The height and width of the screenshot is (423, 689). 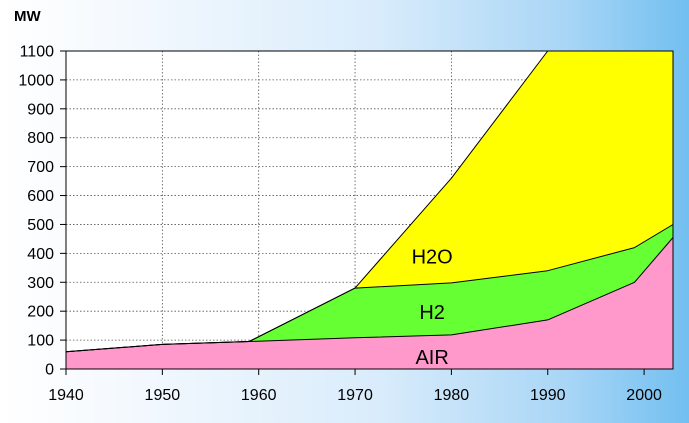 I want to click on x-tick-label-1980: 1980, so click(x=452, y=395).